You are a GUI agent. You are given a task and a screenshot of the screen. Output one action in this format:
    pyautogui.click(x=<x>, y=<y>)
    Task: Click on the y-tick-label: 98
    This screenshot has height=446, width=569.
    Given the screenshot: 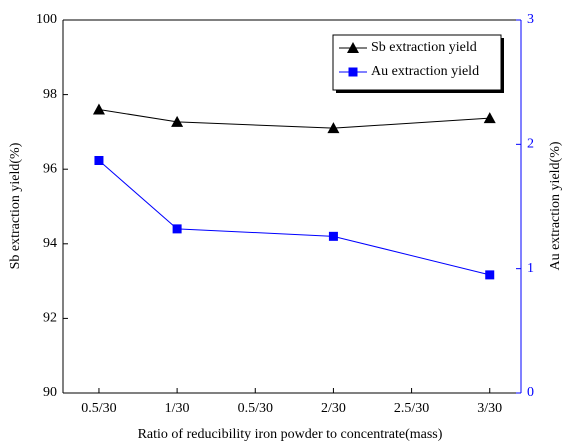 What is the action you would take?
    pyautogui.click(x=50, y=94)
    